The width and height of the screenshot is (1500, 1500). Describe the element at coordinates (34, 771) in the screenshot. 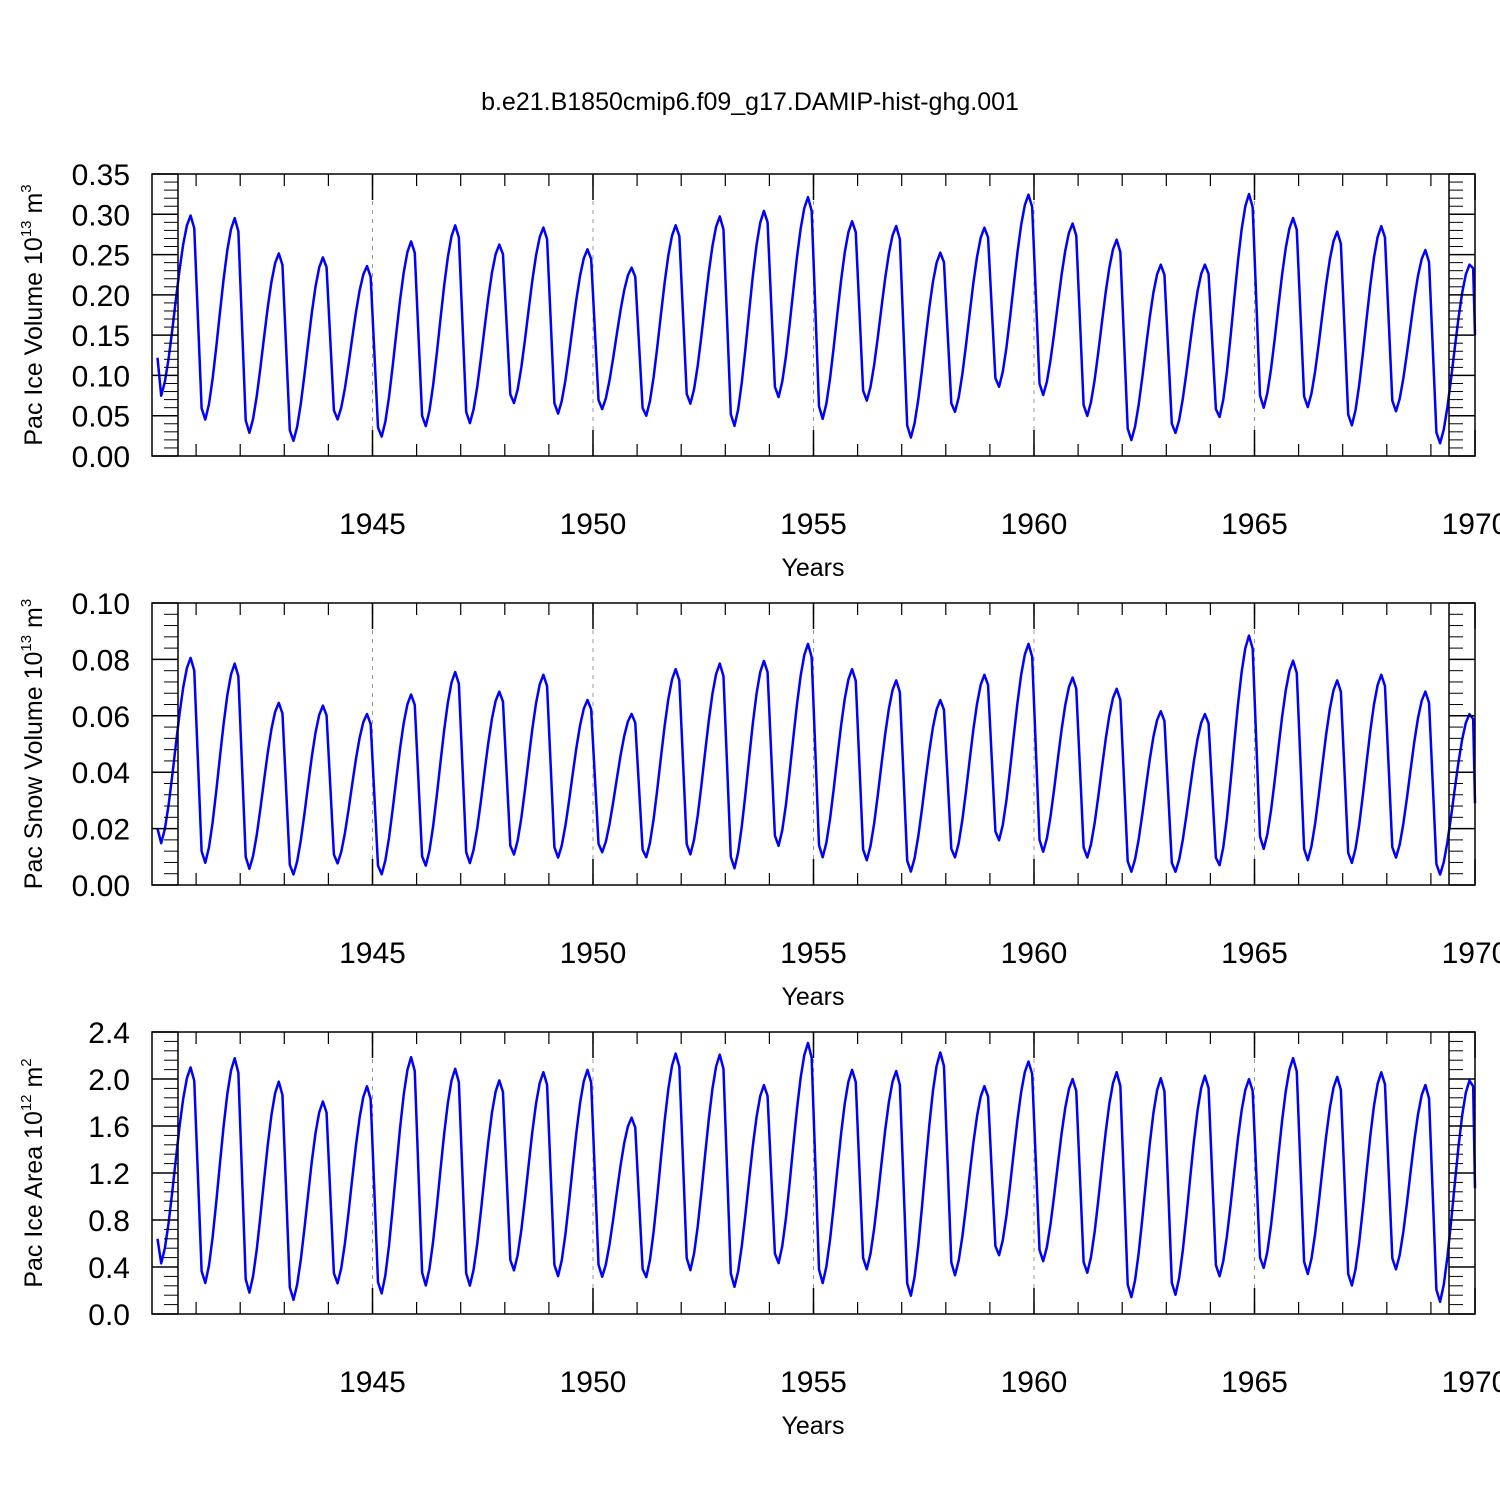

I see `y-axis-label-main: Pac Snow Volume 10` at that location.